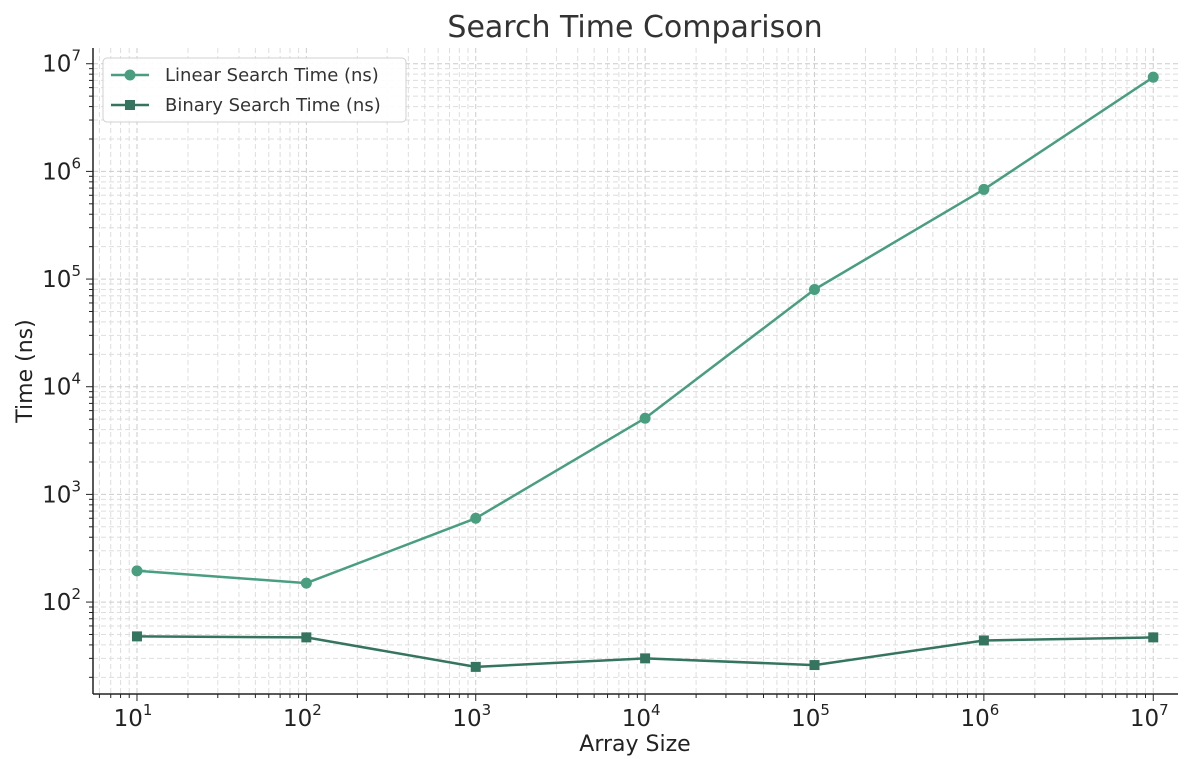 This screenshot has width=1189, height=759. I want to click on y-tick-label-exponent: 2, so click(76, 594).